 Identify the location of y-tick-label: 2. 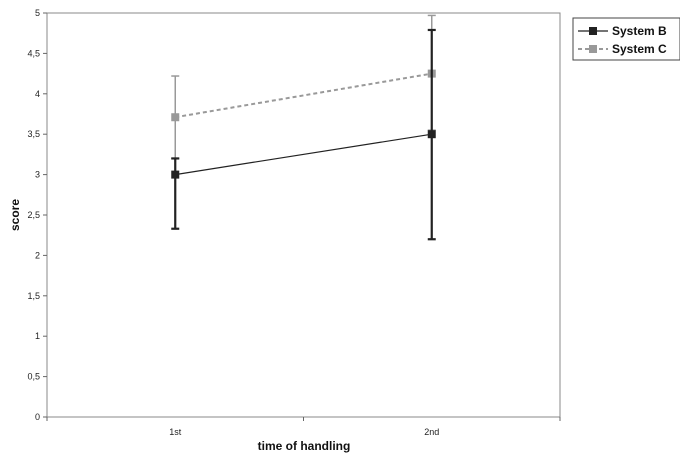
(37, 255).